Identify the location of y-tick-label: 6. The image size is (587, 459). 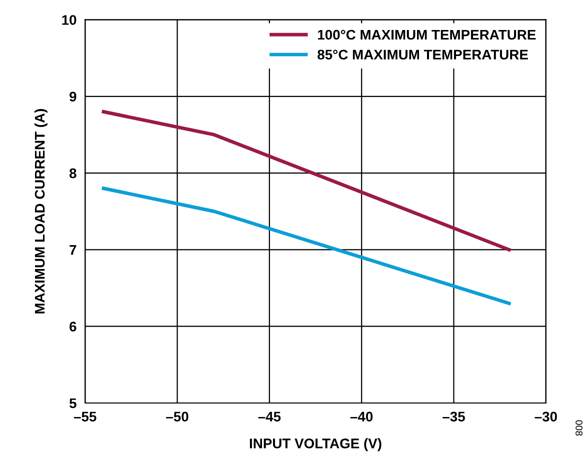
(73, 327).